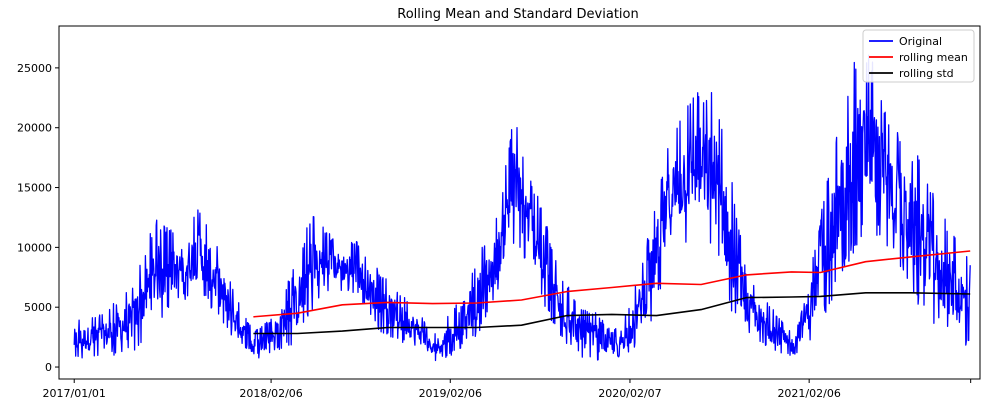 The image size is (992, 413). Describe the element at coordinates (517, 14) in the screenshot. I see `chart-title: Rolling Mean and Standard Deviation` at that location.